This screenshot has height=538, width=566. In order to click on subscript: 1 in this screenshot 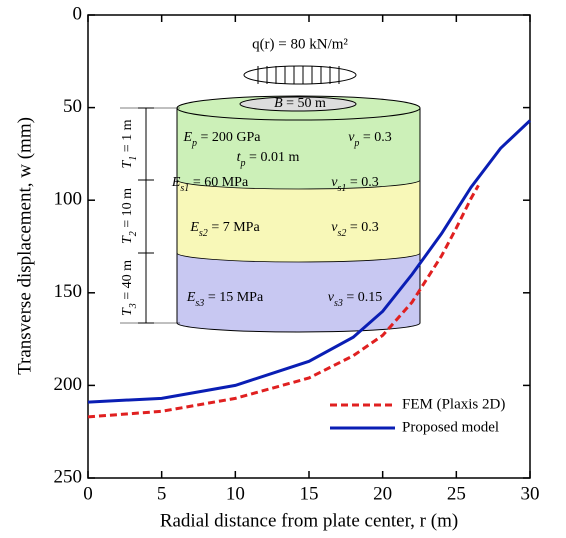, I will do `click(133, 158)`.